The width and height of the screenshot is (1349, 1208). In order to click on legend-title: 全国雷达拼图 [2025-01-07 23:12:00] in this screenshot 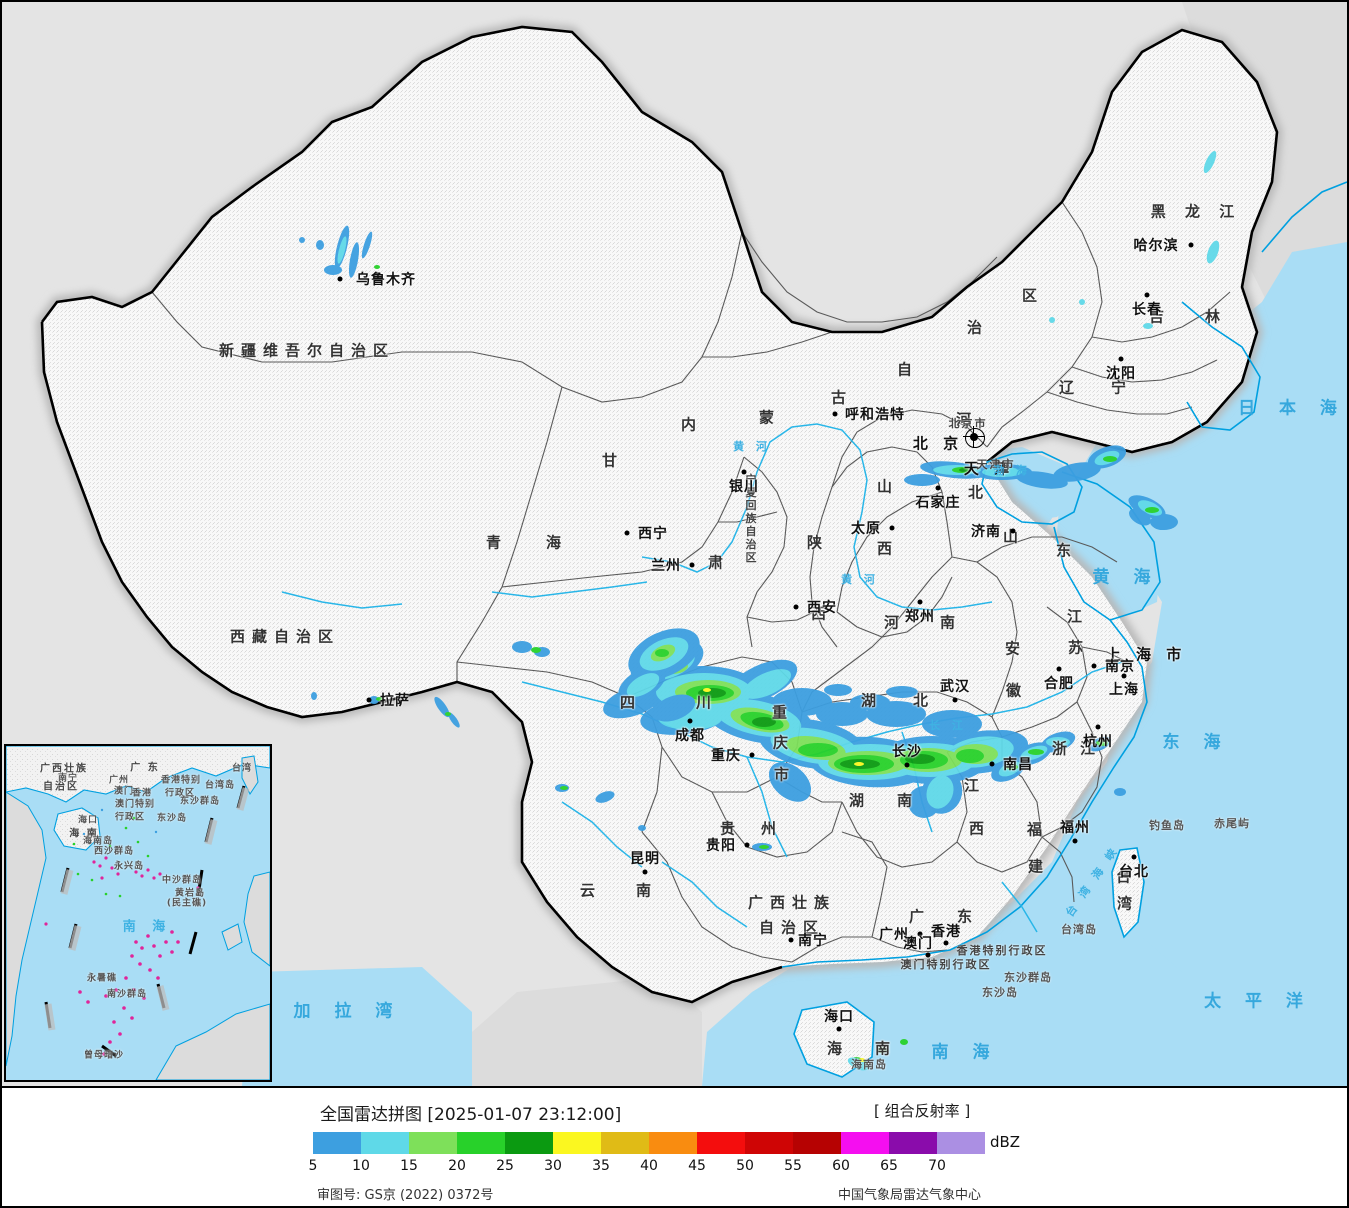, I will do `click(471, 1115)`.